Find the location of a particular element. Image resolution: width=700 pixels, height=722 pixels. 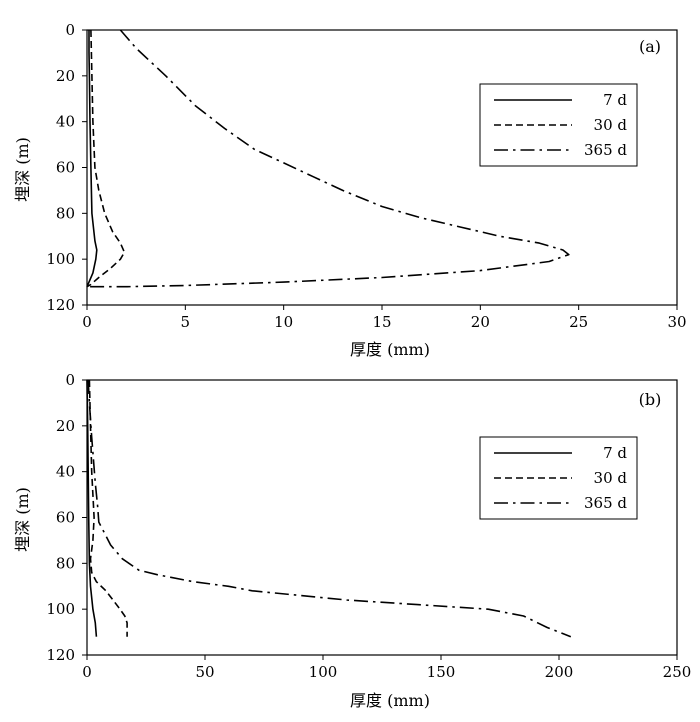

chart-b-y-tick-label-0: 0 is located at coordinates (70, 380).